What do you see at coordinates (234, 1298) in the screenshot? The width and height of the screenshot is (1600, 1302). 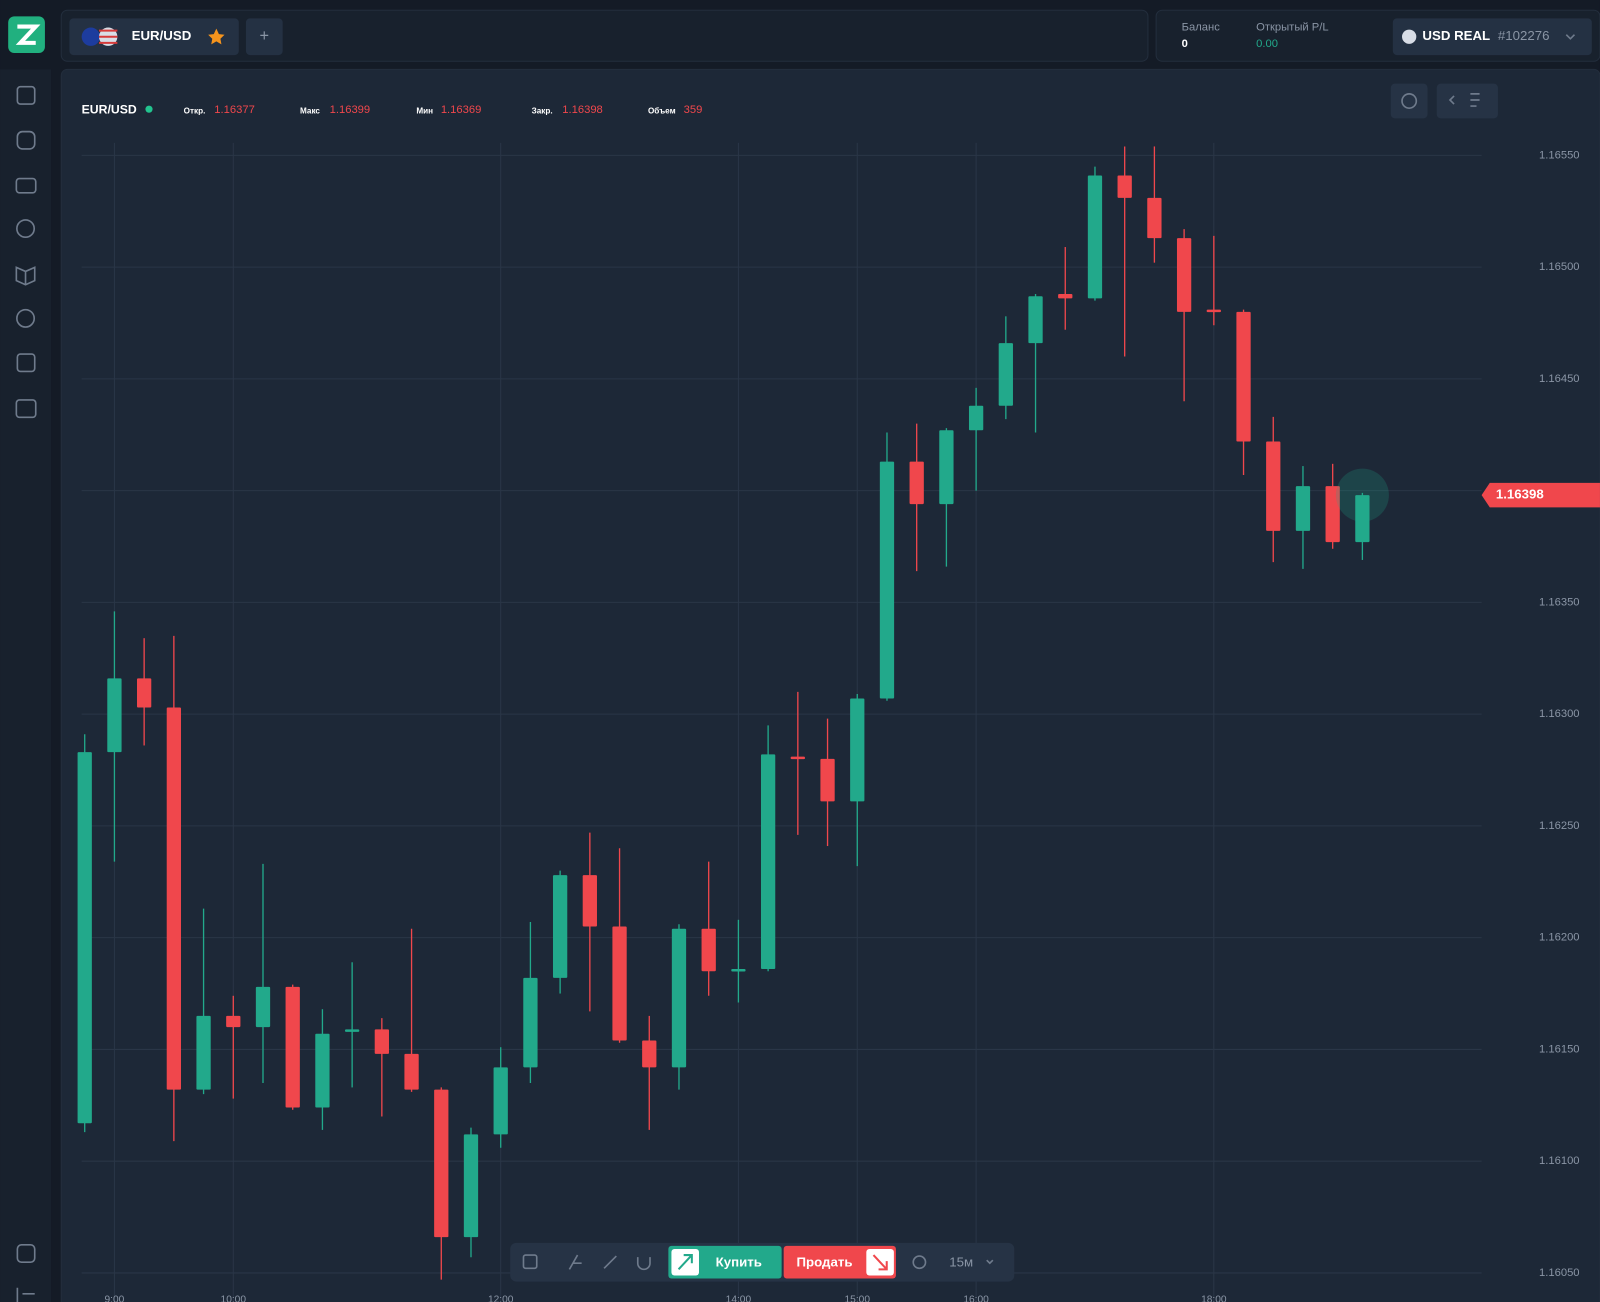 I see `x-tick-label: 10:00` at bounding box center [234, 1298].